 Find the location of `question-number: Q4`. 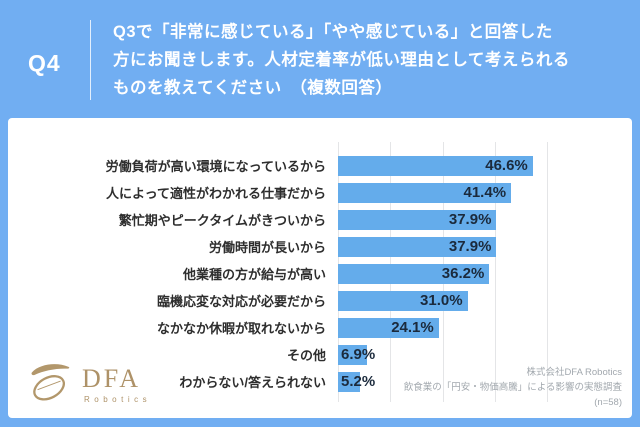

question-number: Q4 is located at coordinates (44, 63).